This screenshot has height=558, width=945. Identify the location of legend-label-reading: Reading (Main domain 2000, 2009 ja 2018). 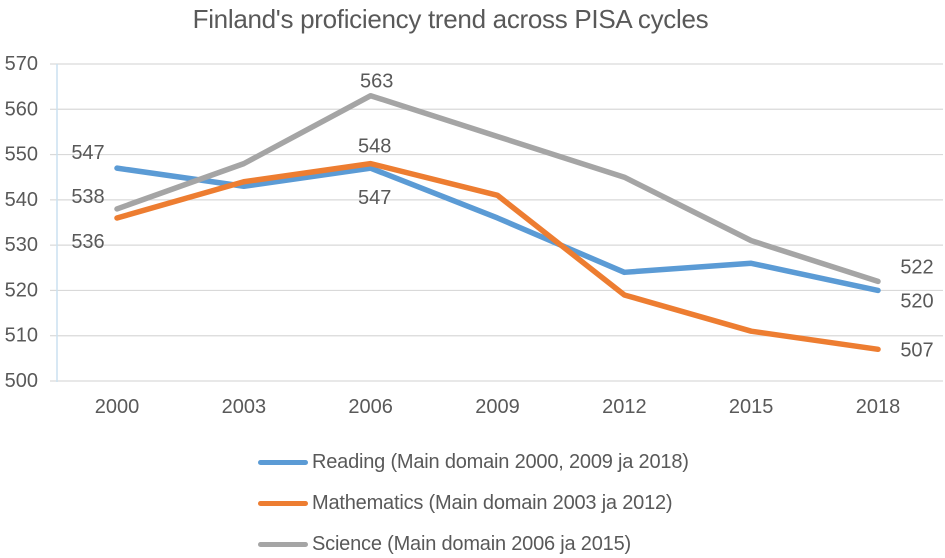
(500, 462).